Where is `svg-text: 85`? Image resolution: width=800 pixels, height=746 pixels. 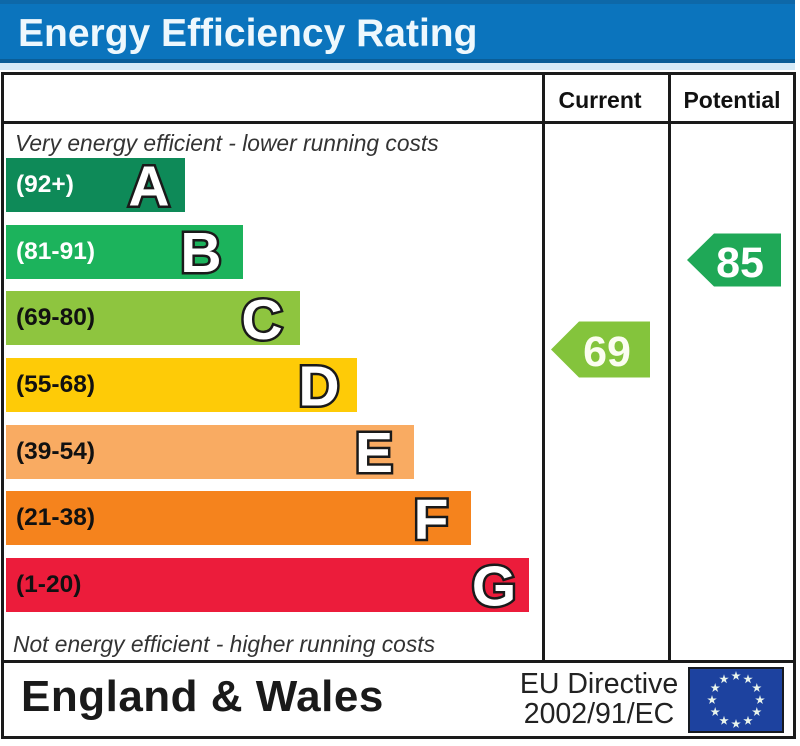 svg-text: 85 is located at coordinates (740, 263).